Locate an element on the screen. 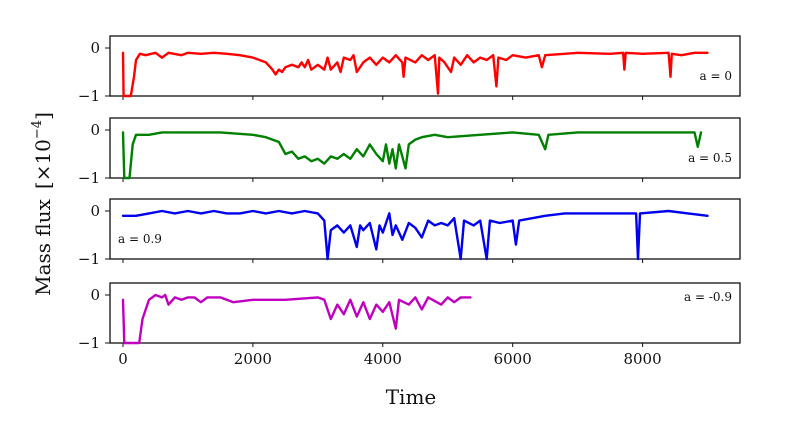 The height and width of the screenshot is (436, 789). panel-label: a = 0.9 is located at coordinates (140, 239).